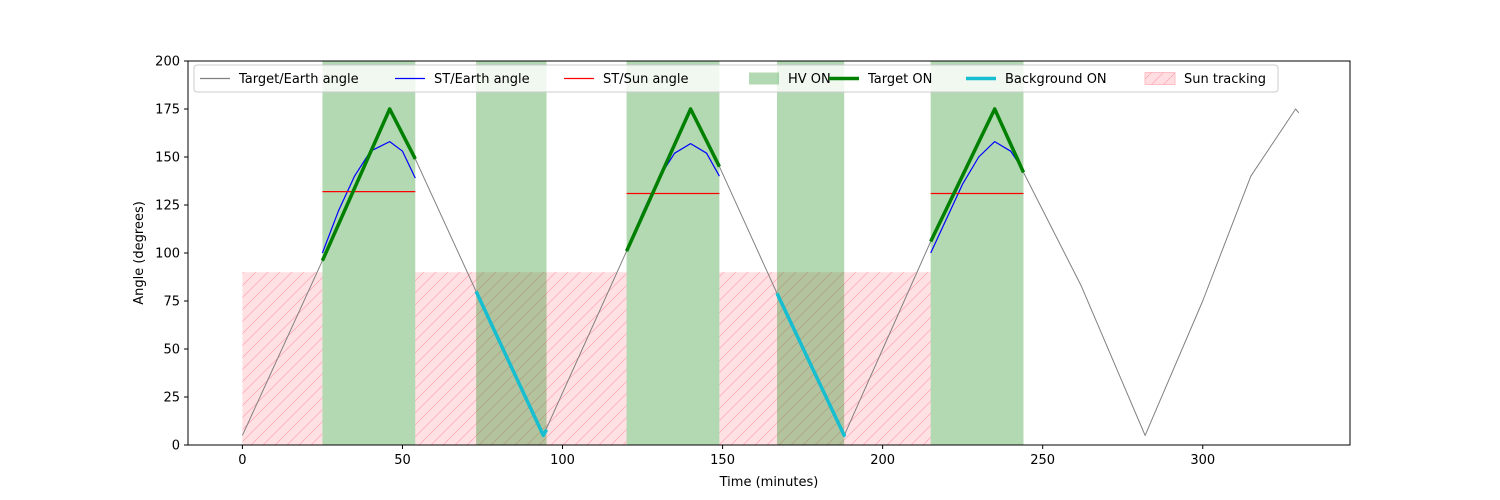  What do you see at coordinates (899, 79) in the screenshot?
I see `legend-target-on-label: Target ON` at bounding box center [899, 79].